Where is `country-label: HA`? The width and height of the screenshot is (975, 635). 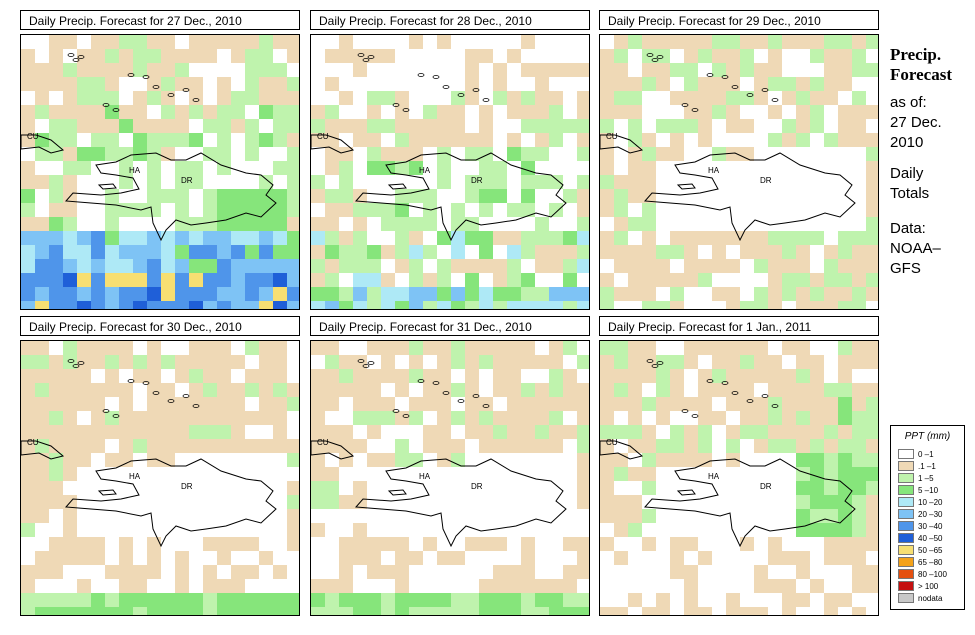
country-label: HA is located at coordinates (425, 170).